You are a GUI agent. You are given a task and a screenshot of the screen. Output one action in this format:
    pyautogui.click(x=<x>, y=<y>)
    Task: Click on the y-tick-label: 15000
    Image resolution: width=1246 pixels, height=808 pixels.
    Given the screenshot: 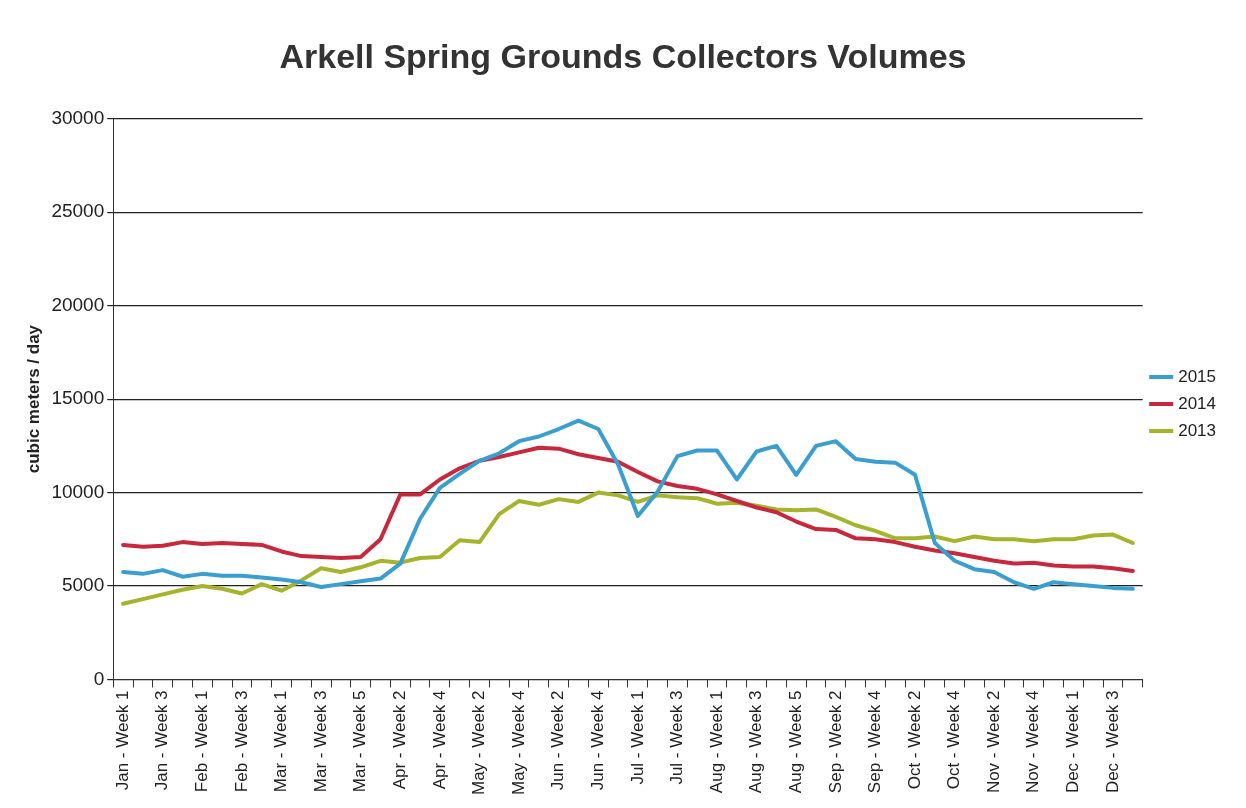 What is the action you would take?
    pyautogui.click(x=78, y=398)
    